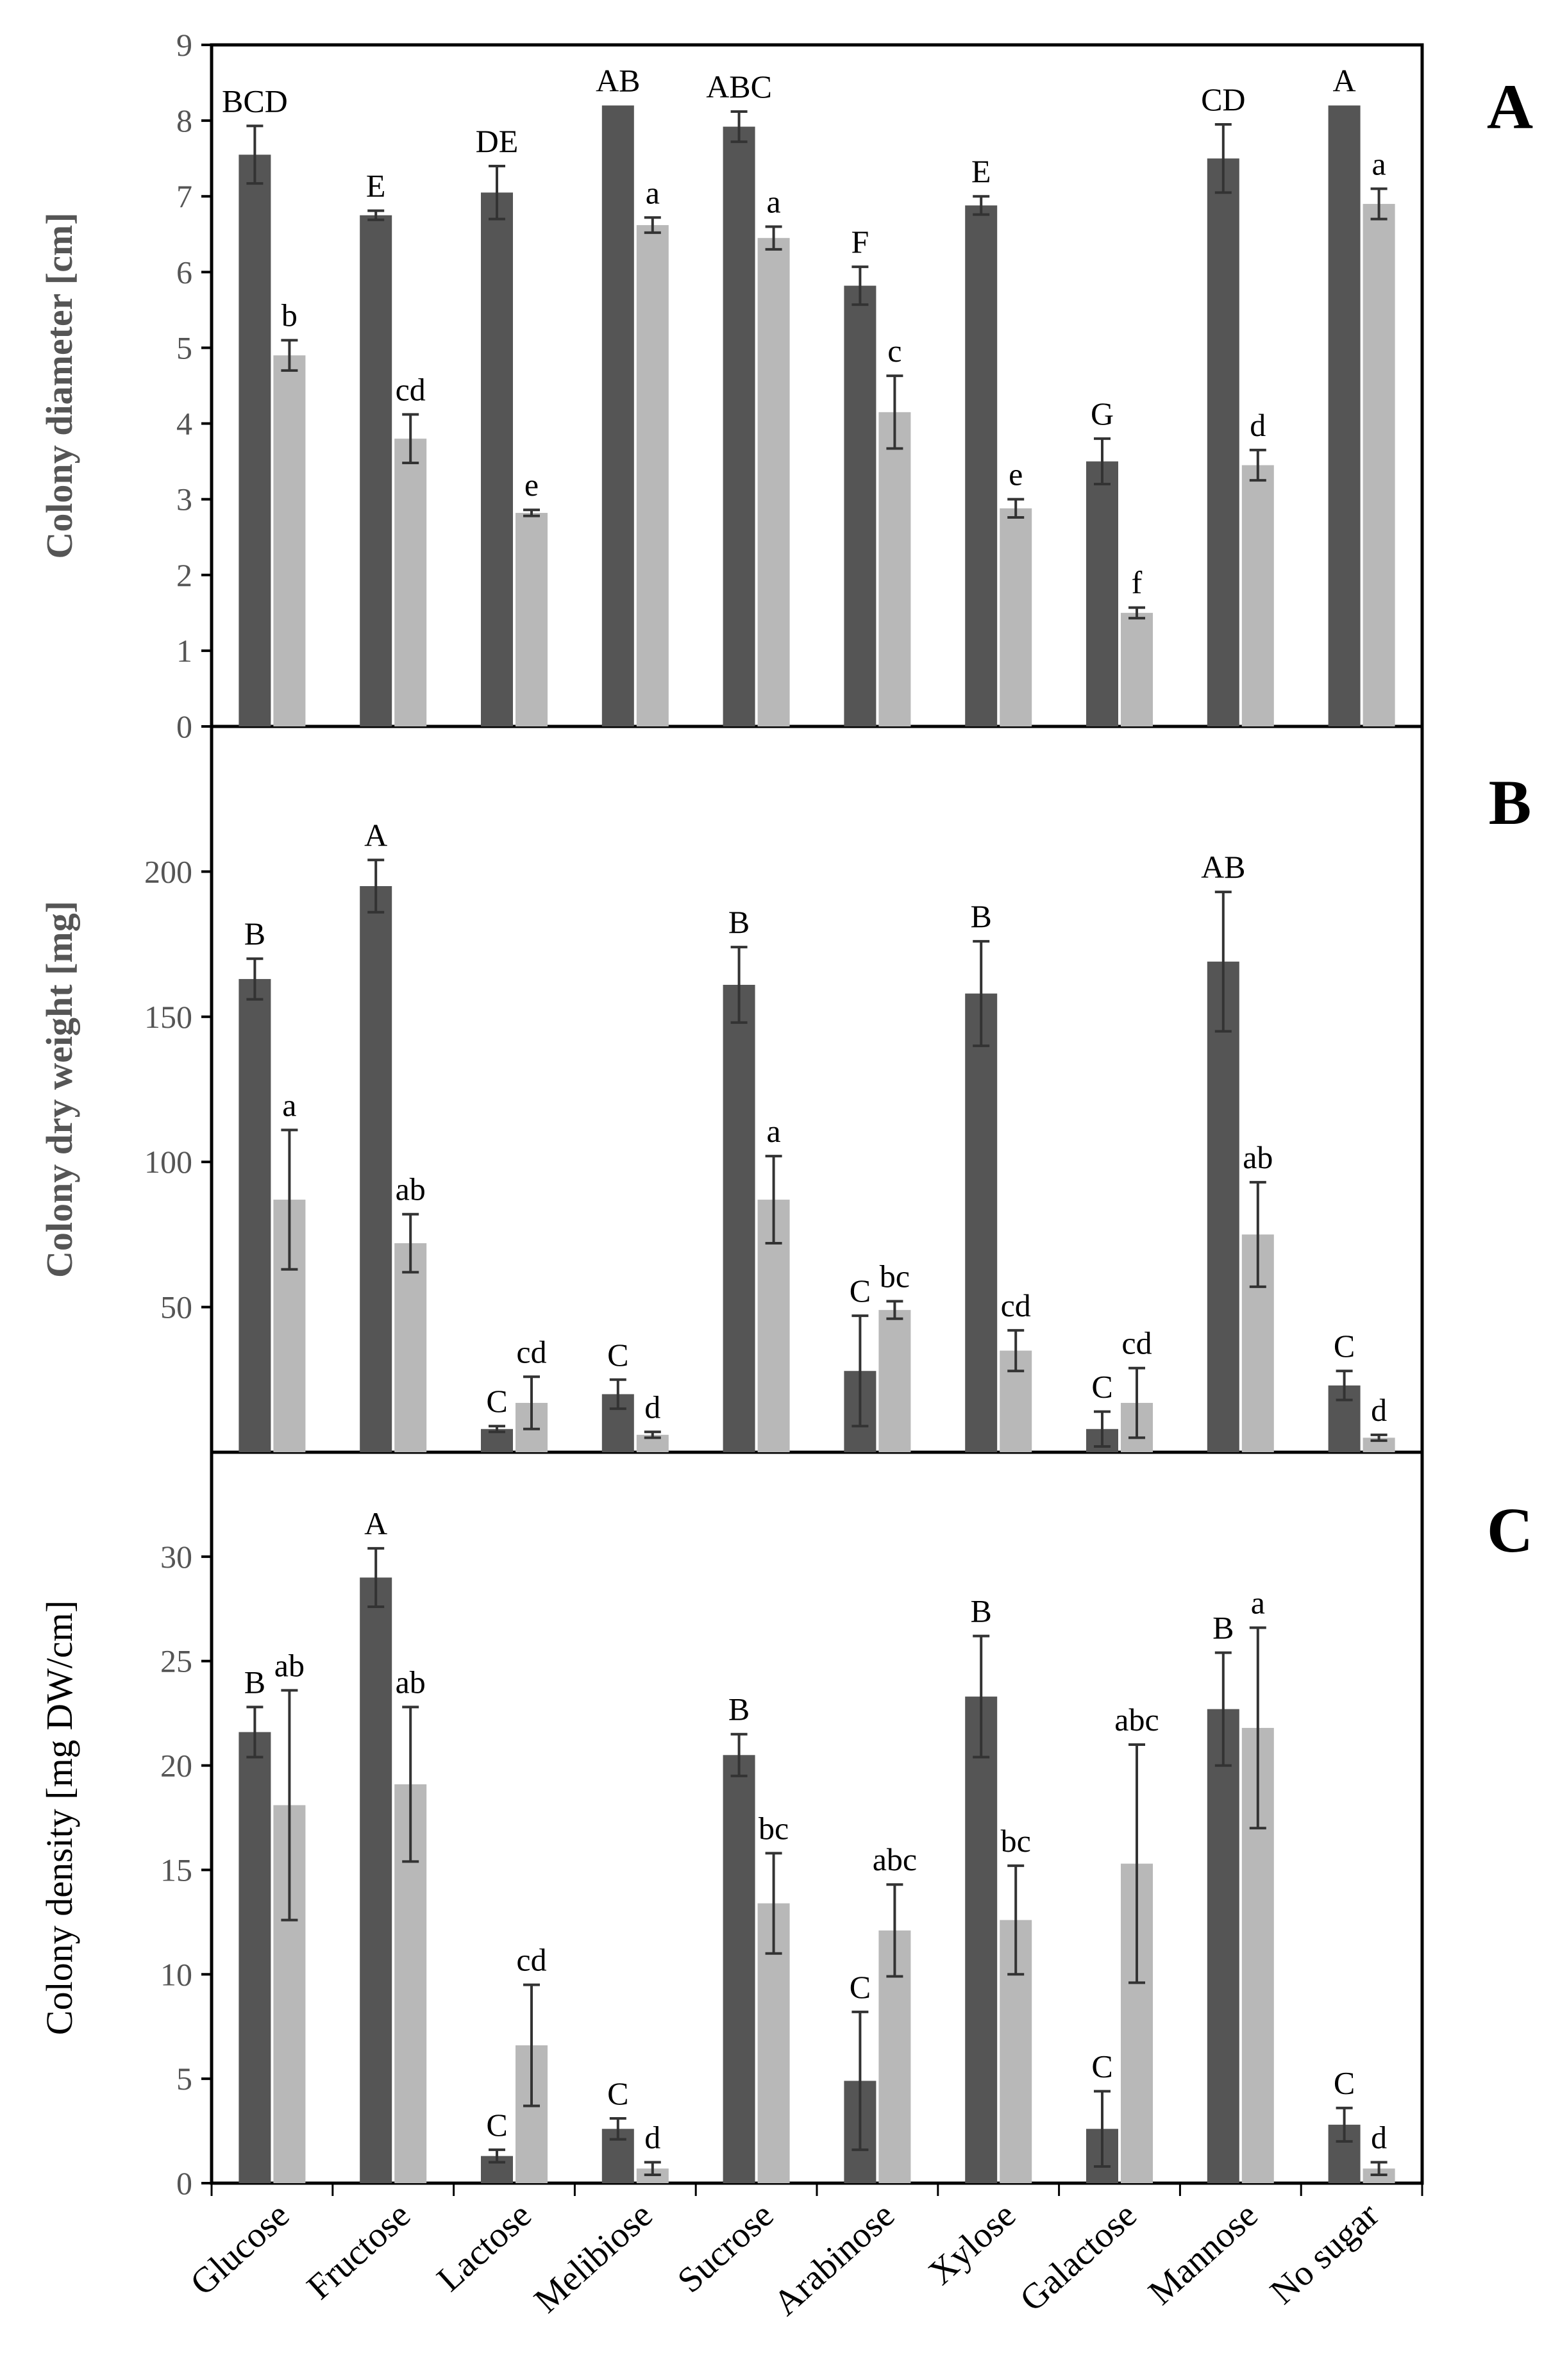 This screenshot has height=2380, width=1560. What do you see at coordinates (725, 2248) in the screenshot?
I see `x-category-label: Sucrose` at bounding box center [725, 2248].